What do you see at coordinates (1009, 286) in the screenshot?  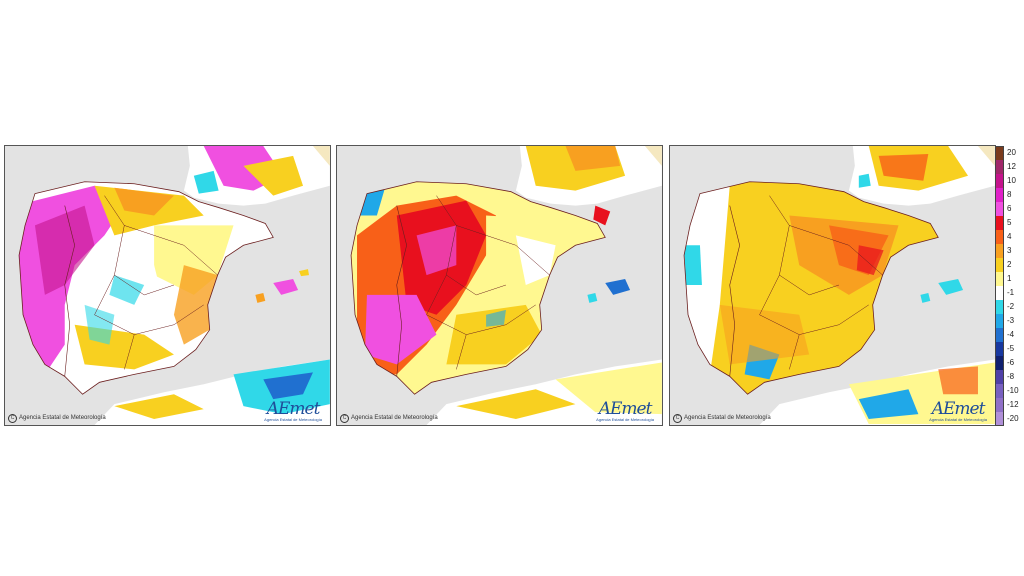 I see `color-scale-legend: 20 12 10 8 6 5 4 3 2 1 -1 -2 -3 -4 -5 -6 -8 -10 -12 -20` at bounding box center [1009, 286].